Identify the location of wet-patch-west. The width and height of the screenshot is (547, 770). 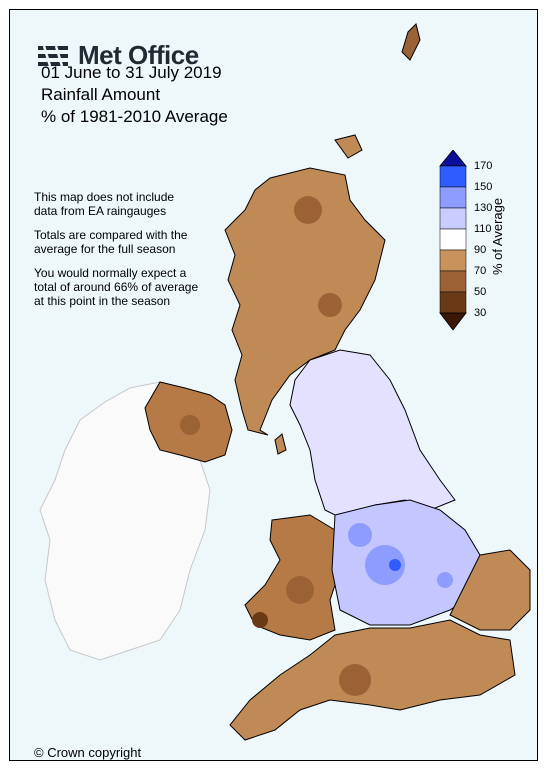
(360, 535).